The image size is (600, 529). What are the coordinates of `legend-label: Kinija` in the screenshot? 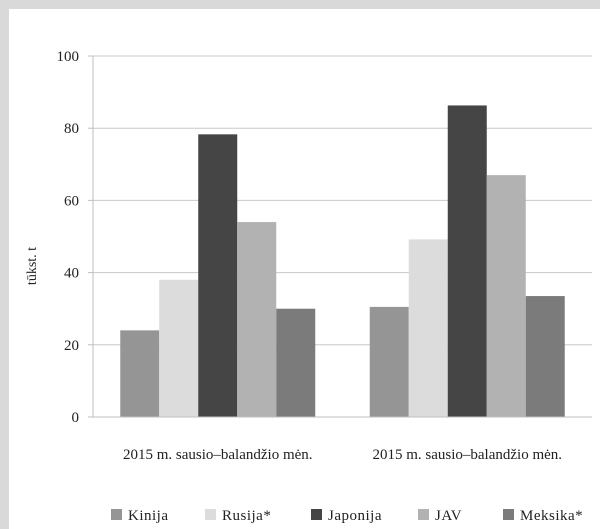 It's located at (148, 516).